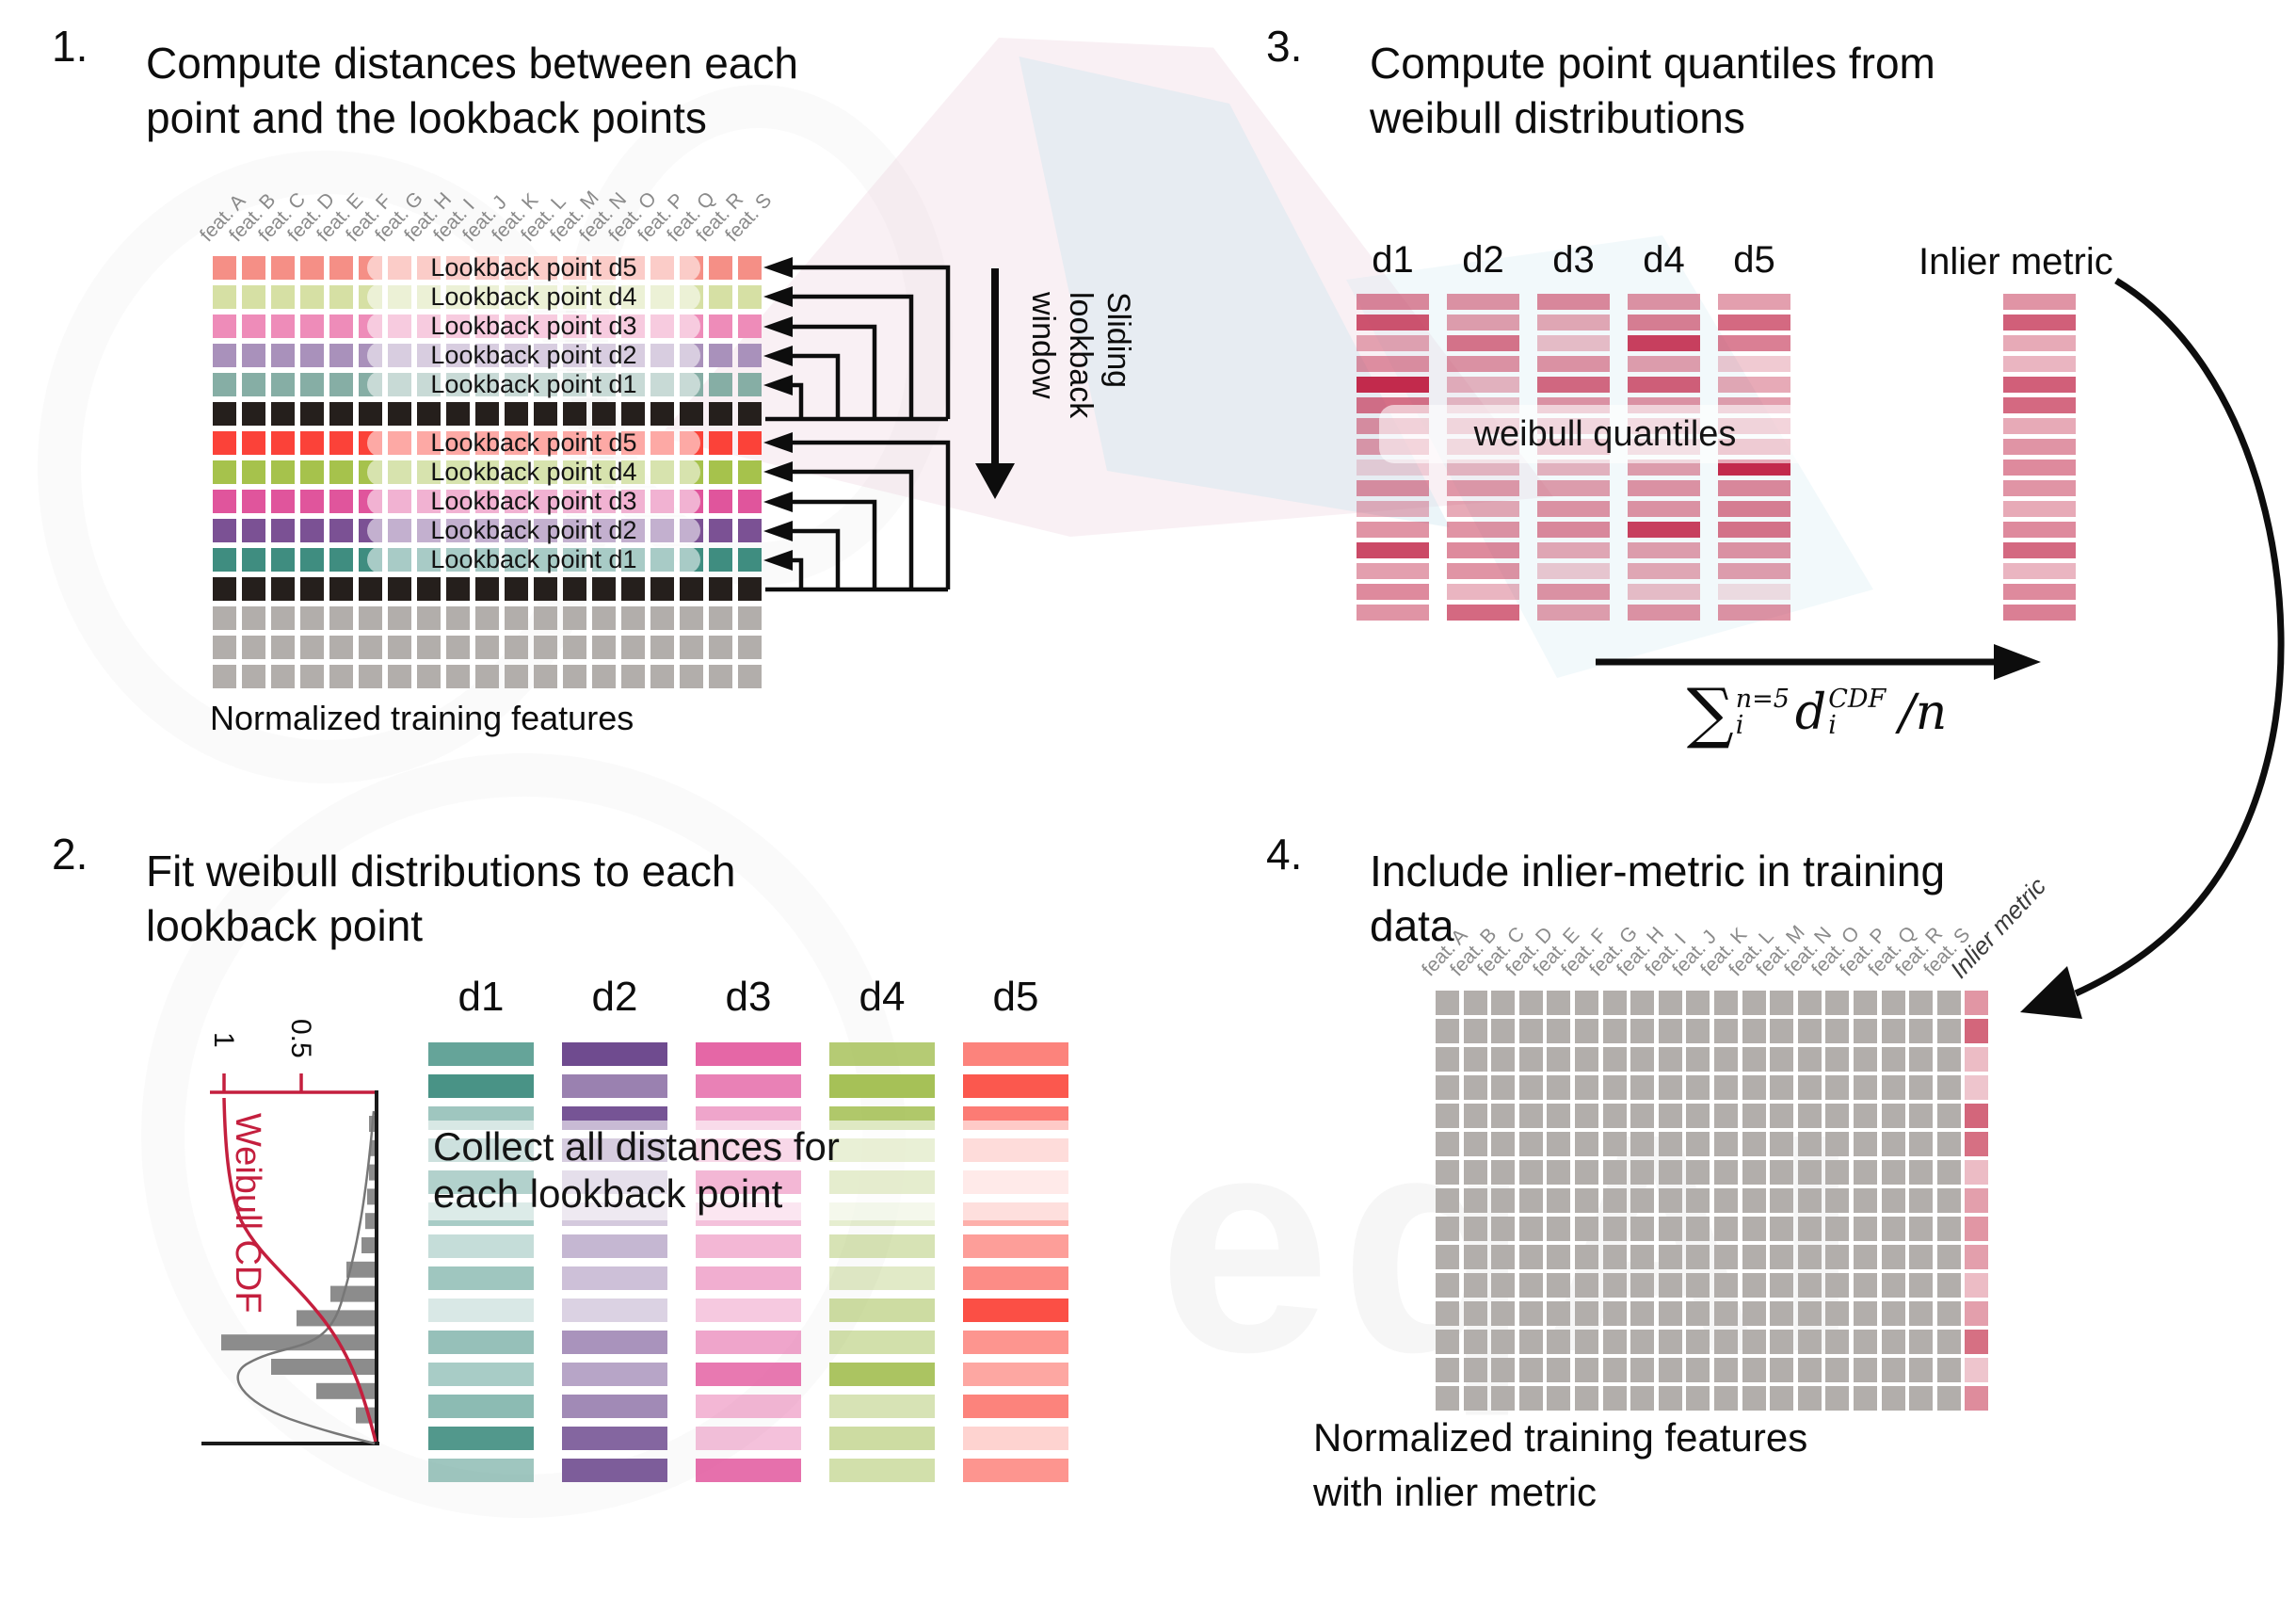 The image size is (2296, 1597). Describe the element at coordinates (1857, 699) in the screenshot. I see `formula-var-superscript: CDF` at that location.